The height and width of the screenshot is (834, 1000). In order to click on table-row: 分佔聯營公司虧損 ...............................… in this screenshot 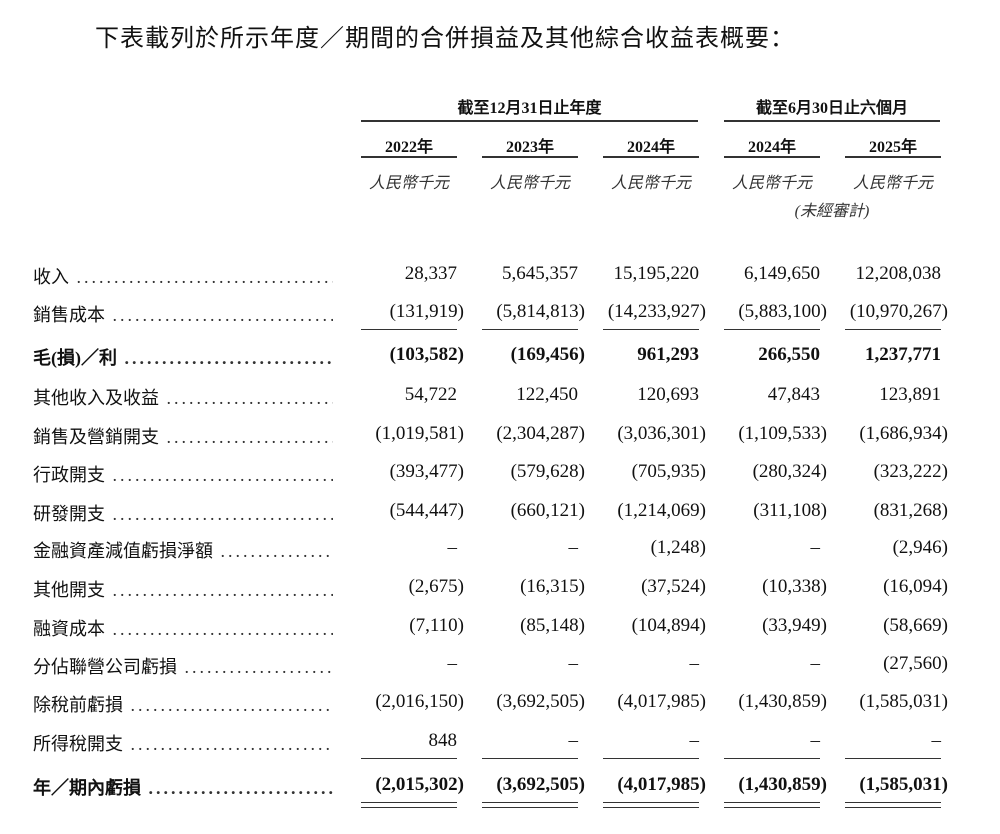, I will do `click(500, 668)`.